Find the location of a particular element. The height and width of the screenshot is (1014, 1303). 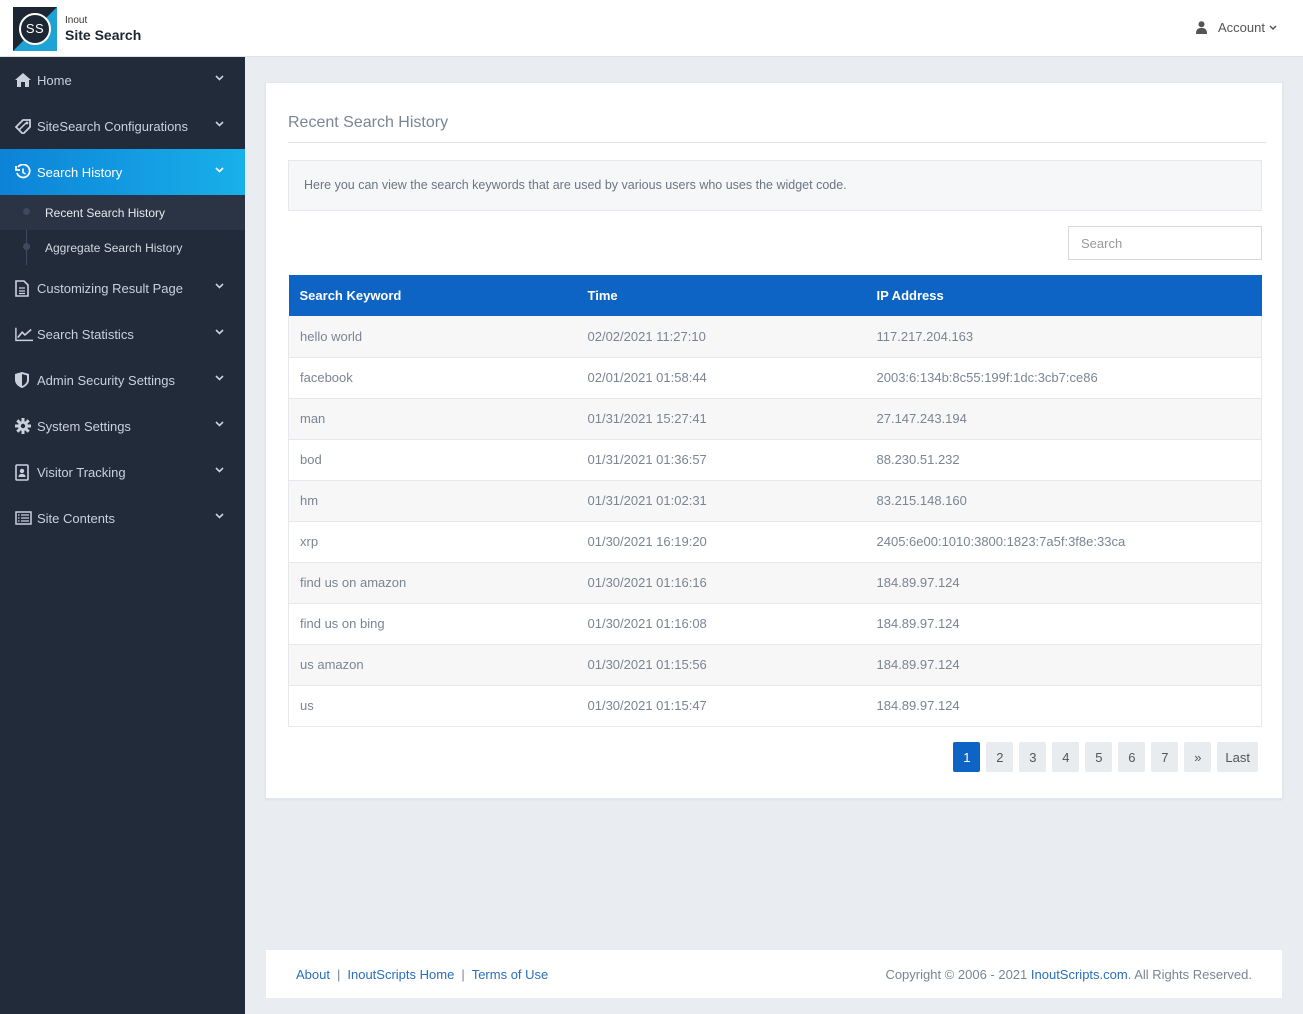

page-7-button: 7 is located at coordinates (1165, 757).